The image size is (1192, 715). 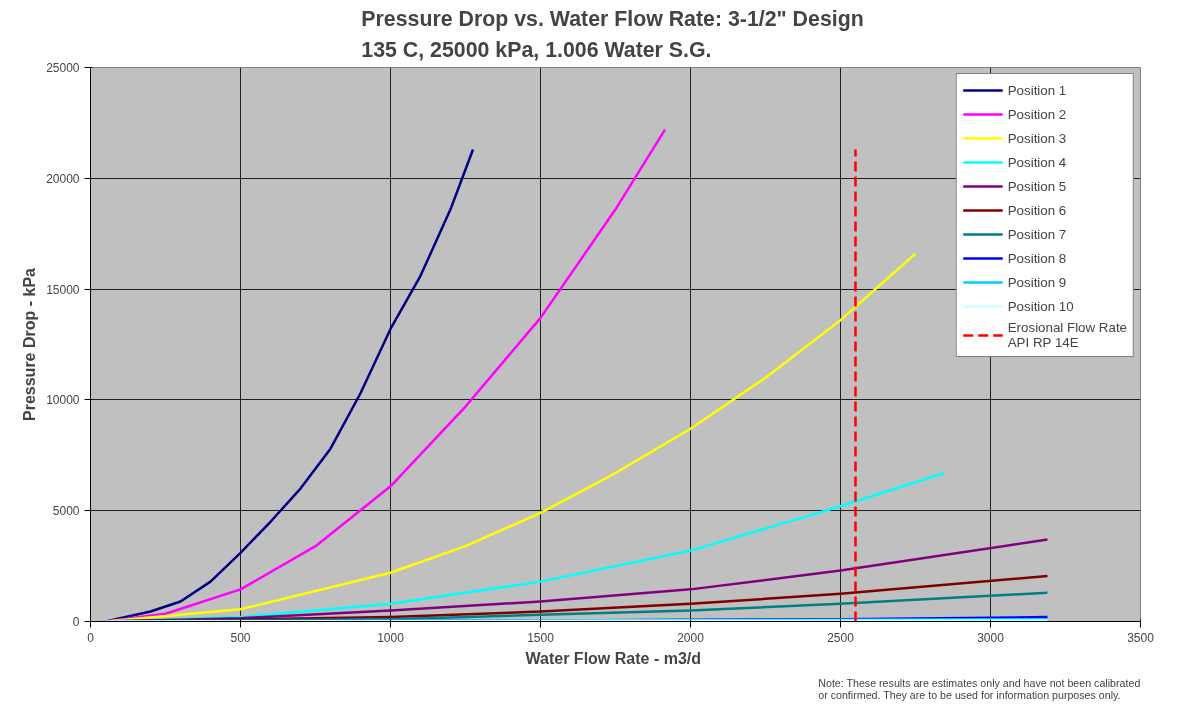 What do you see at coordinates (991, 637) in the screenshot?
I see `x-tick-label: 3000` at bounding box center [991, 637].